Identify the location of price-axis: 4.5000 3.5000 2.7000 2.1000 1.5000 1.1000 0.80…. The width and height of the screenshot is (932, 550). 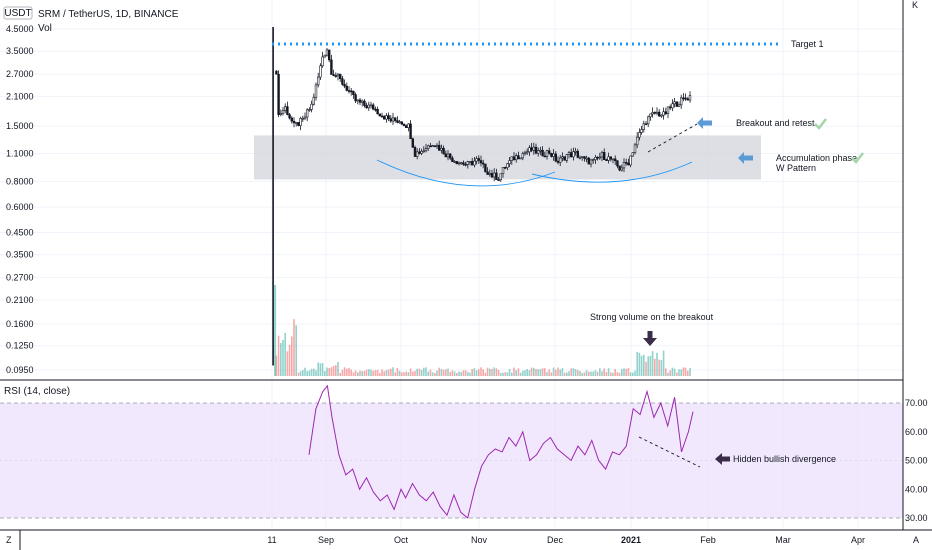
(20, 199).